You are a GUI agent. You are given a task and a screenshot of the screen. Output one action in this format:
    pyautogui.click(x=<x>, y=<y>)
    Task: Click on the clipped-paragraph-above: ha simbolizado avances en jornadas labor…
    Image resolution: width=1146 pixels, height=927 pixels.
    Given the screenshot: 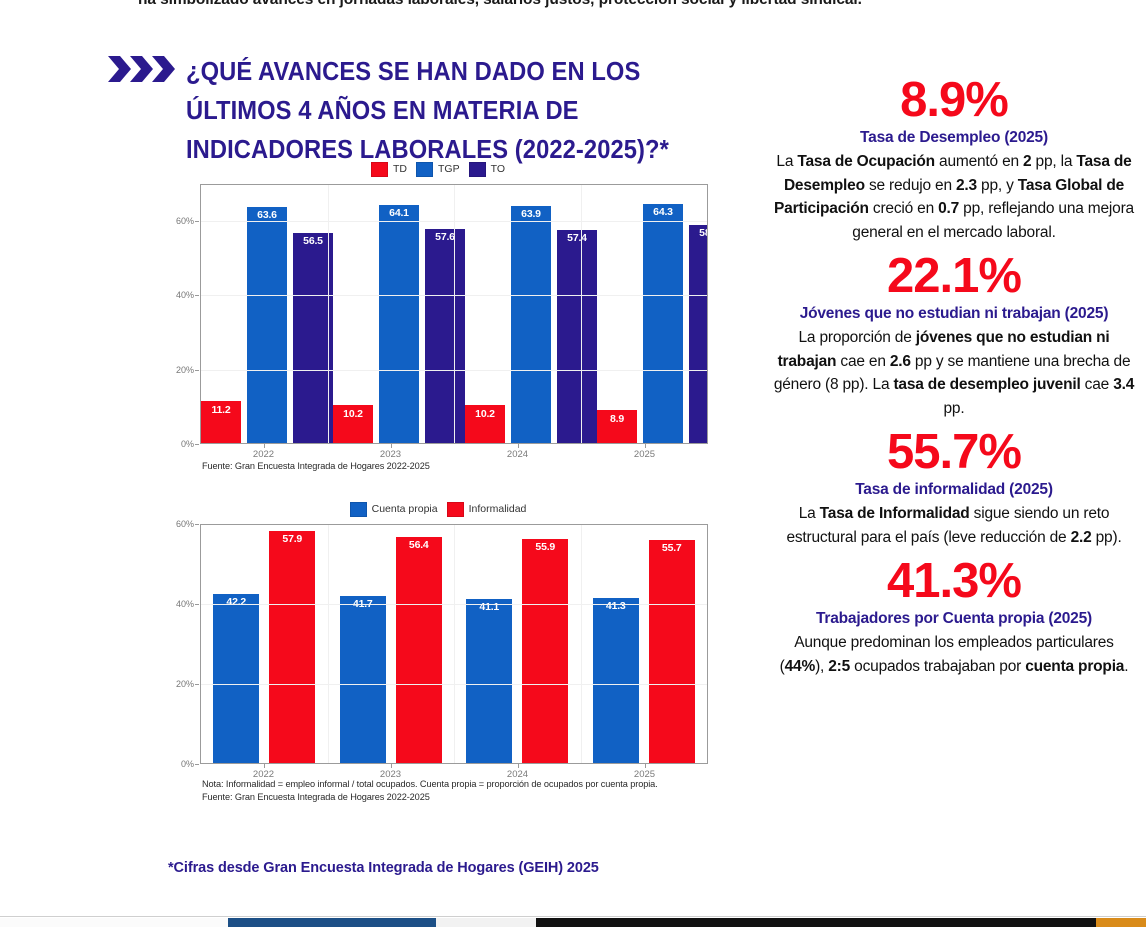 What is the action you would take?
    pyautogui.click(x=528, y=5)
    